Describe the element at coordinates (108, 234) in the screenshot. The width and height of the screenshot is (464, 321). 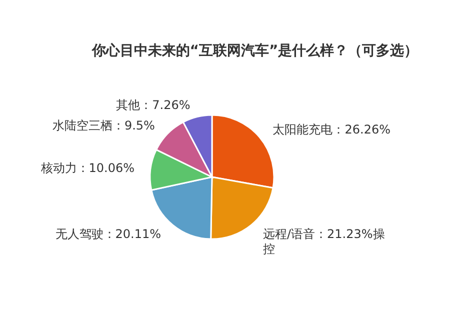
I see `slice-label: 无人驾驶：20.11%` at that location.